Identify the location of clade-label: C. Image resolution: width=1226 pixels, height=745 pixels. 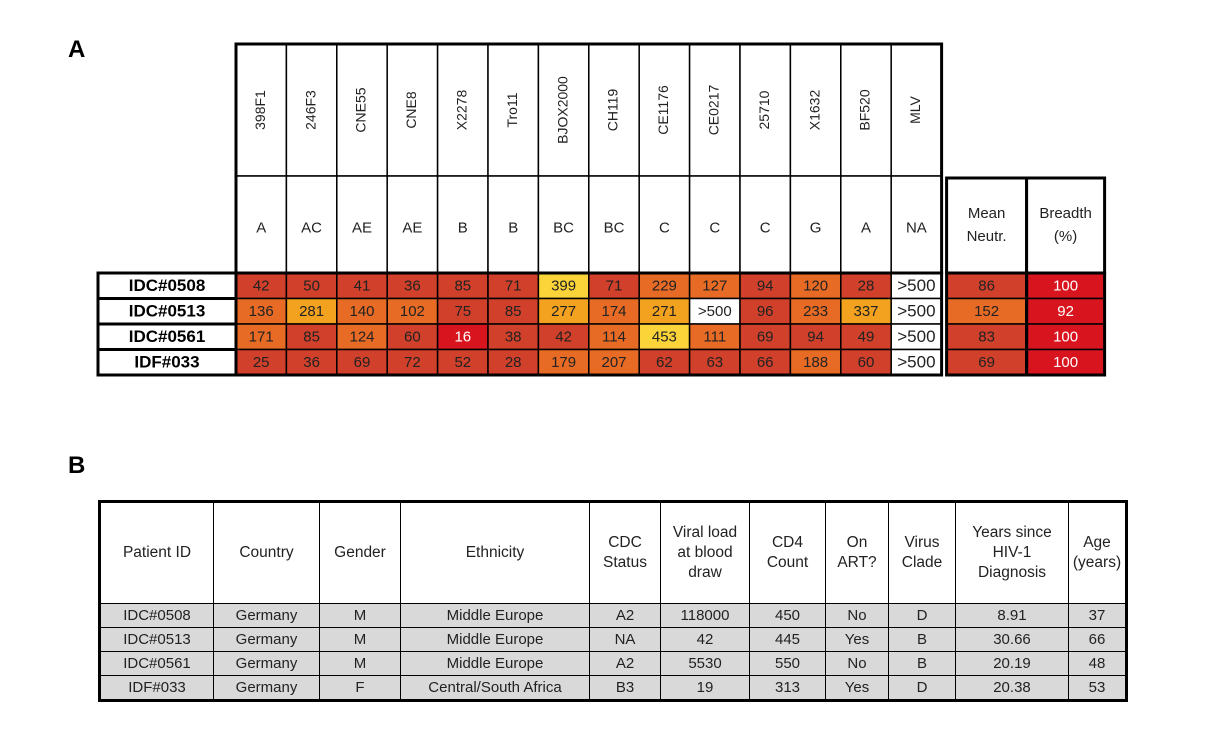
(765, 227).